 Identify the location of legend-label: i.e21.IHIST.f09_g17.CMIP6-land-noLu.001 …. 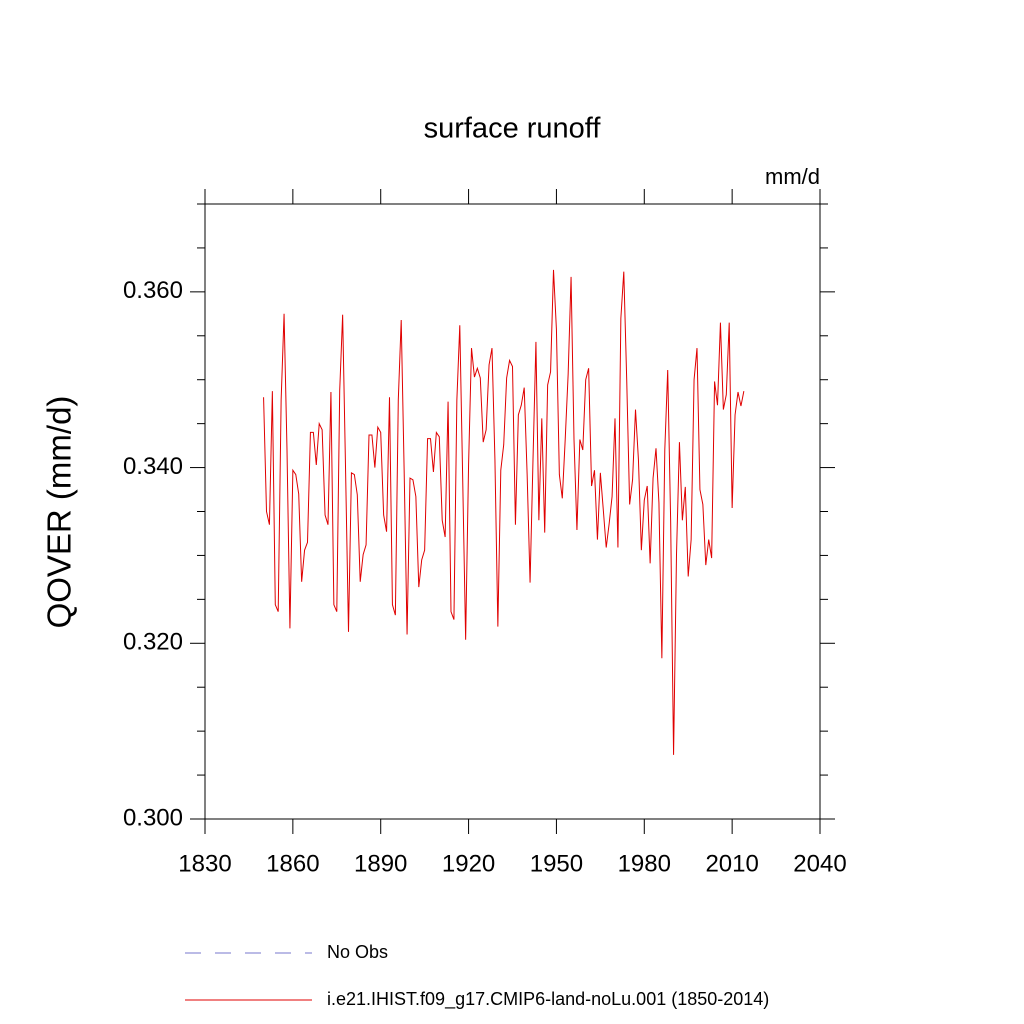
(548, 999).